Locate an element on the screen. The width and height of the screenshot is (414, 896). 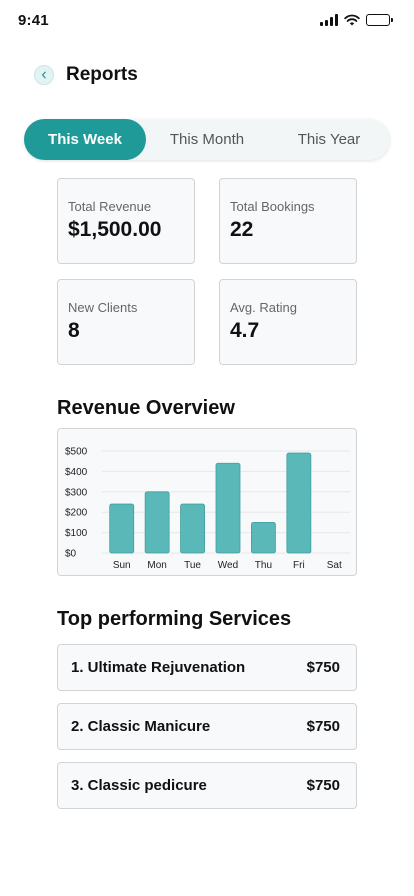
battery-icon is located at coordinates (379, 20).